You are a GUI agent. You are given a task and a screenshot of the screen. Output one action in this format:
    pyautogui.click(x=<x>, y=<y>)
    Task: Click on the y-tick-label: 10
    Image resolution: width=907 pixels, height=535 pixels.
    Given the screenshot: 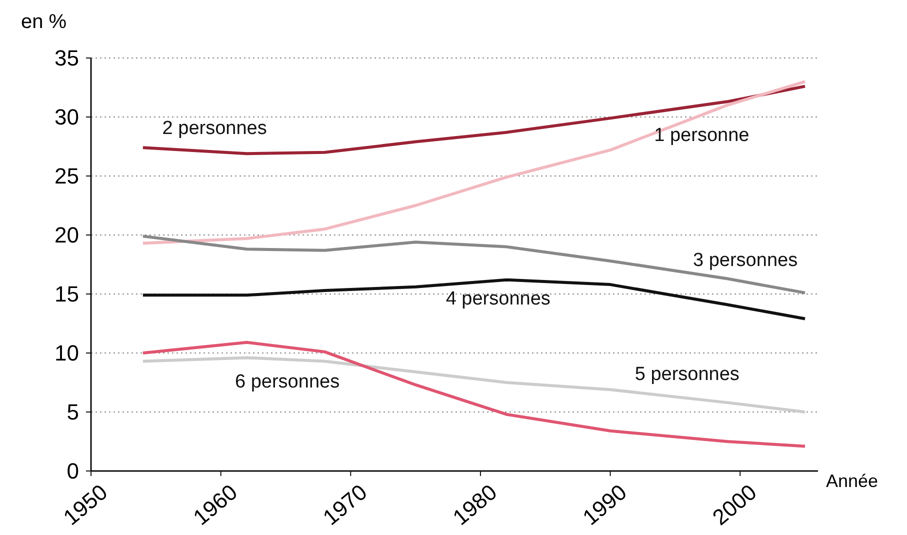 What is the action you would take?
    pyautogui.click(x=66, y=353)
    